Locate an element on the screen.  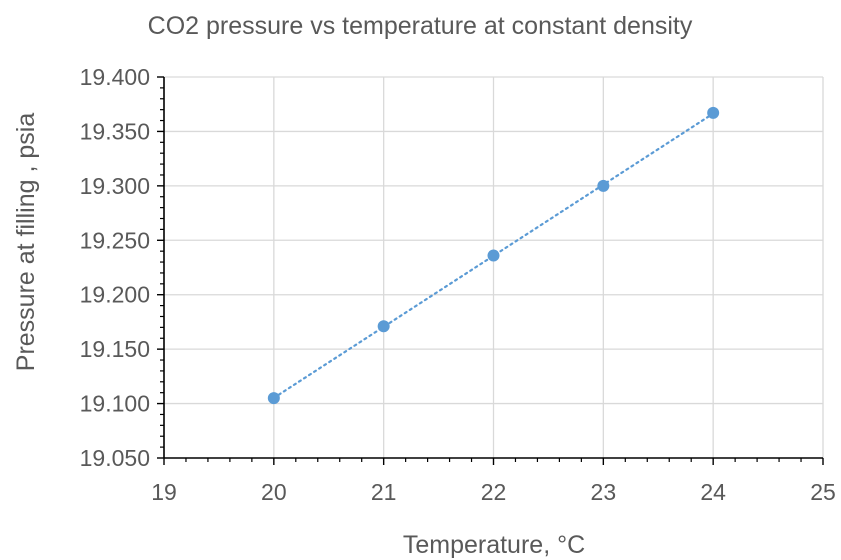
y-tick-label-1: 19.100 is located at coordinates (115, 404).